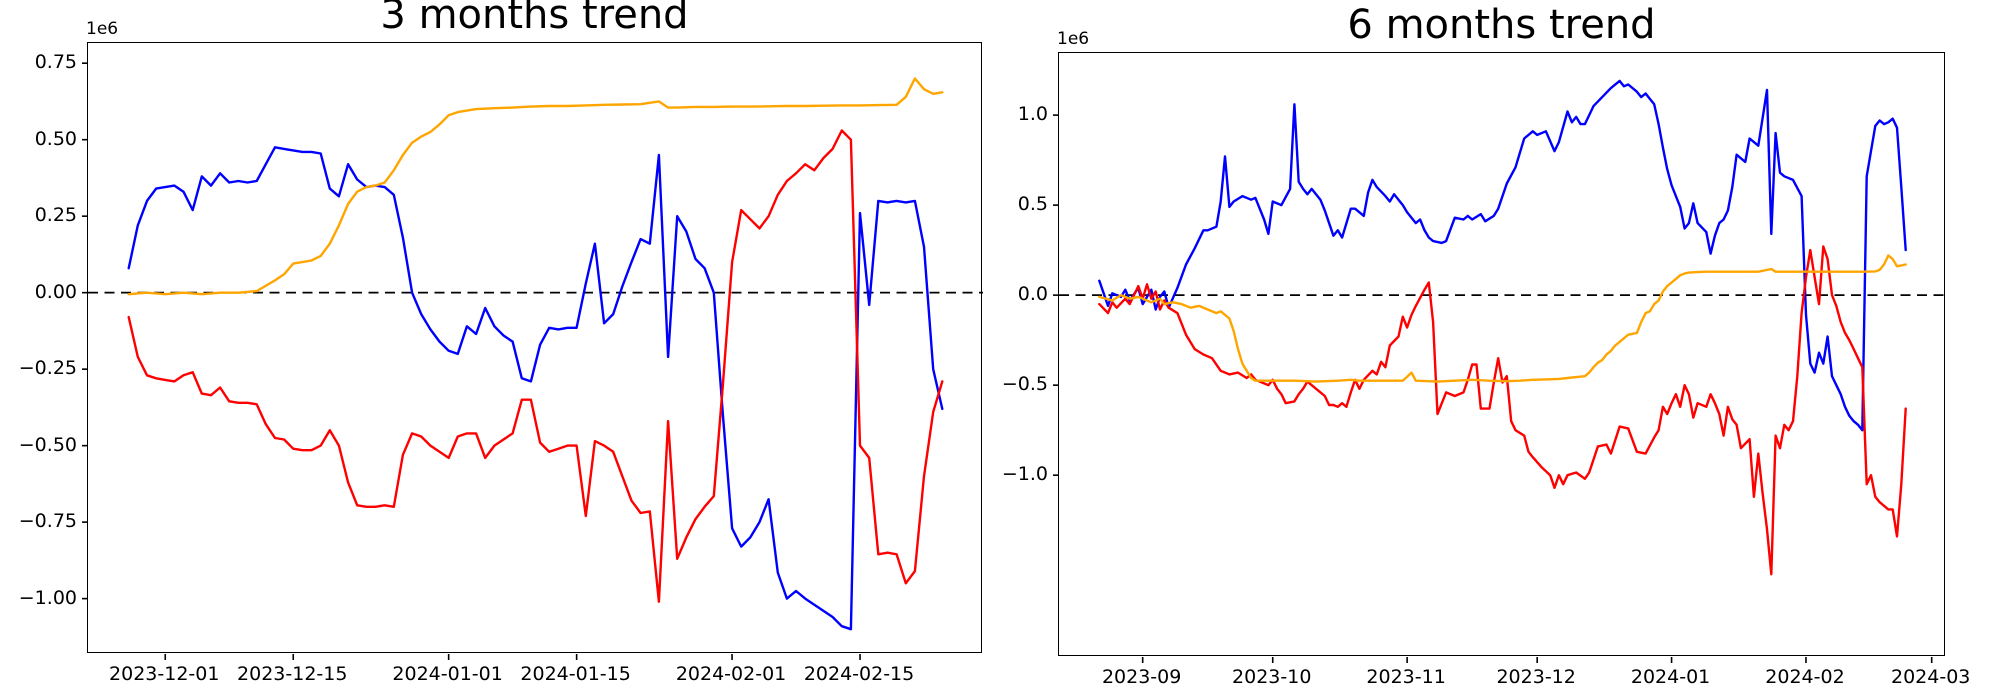 This screenshot has height=700, width=2000. Describe the element at coordinates (1024, 384) in the screenshot. I see `y-tick-label: −0.5` at that location.